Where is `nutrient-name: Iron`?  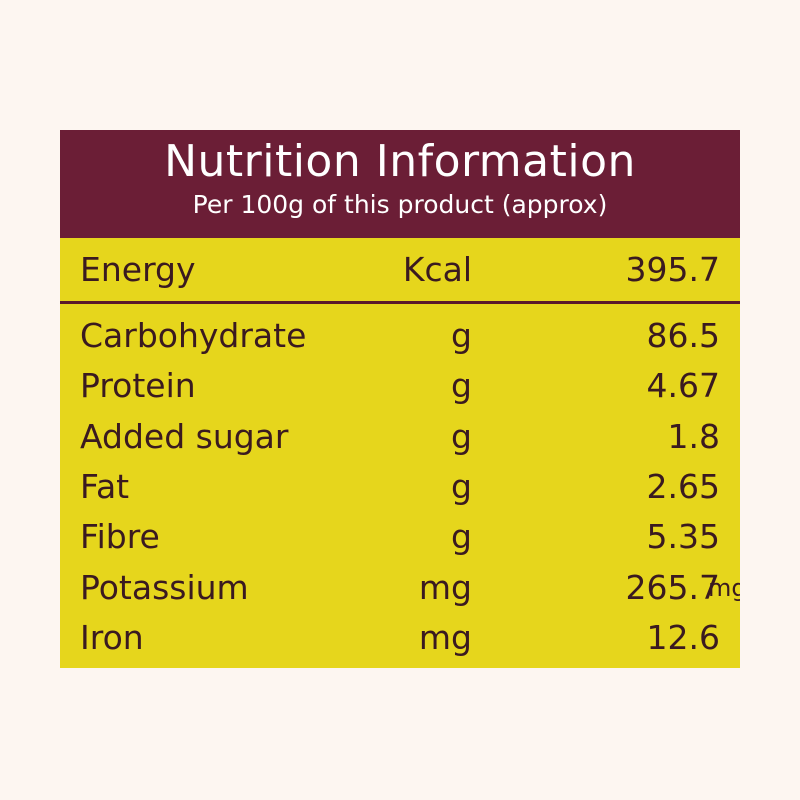
nutrient-name: Iron is located at coordinates (112, 637).